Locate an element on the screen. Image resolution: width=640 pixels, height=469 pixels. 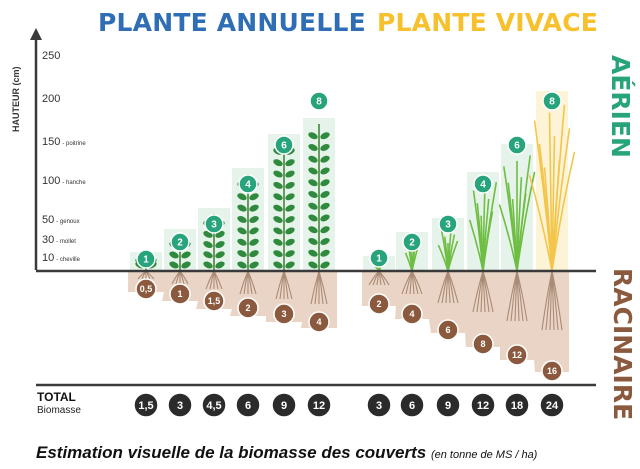
perennial-plant-title: PLANTE VIVACE is located at coordinates (488, 22).